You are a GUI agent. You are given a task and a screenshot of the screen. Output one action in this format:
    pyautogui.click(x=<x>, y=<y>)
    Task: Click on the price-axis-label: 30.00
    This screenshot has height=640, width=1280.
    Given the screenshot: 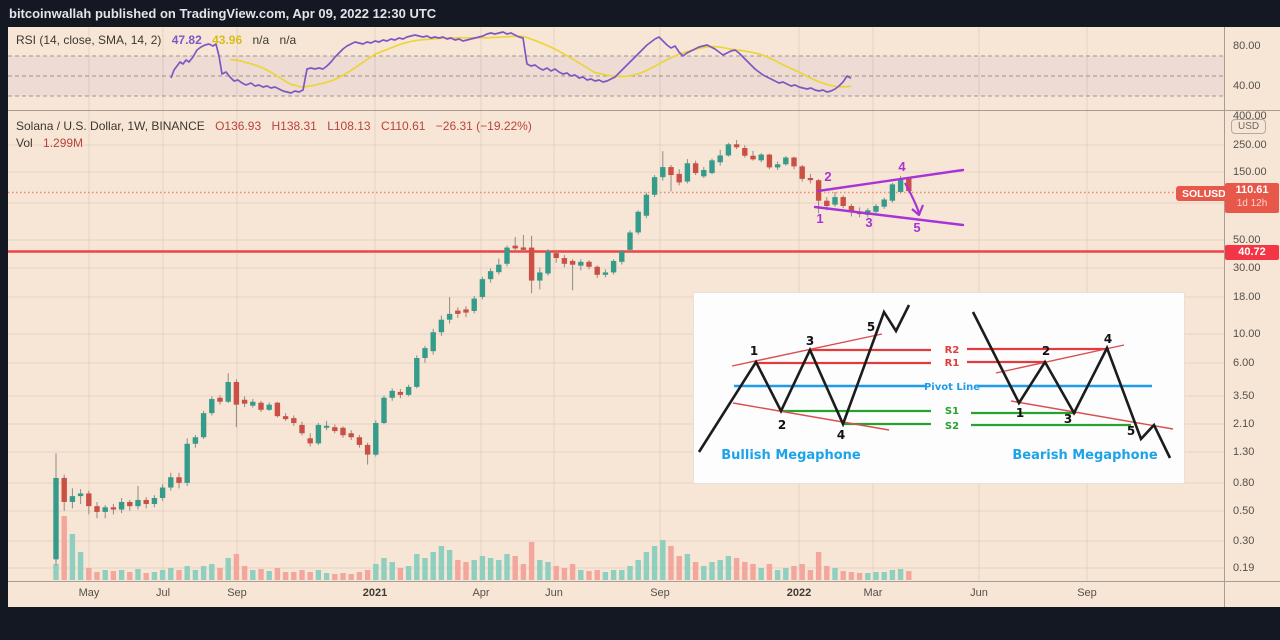 What is the action you would take?
    pyautogui.click(x=1247, y=268)
    